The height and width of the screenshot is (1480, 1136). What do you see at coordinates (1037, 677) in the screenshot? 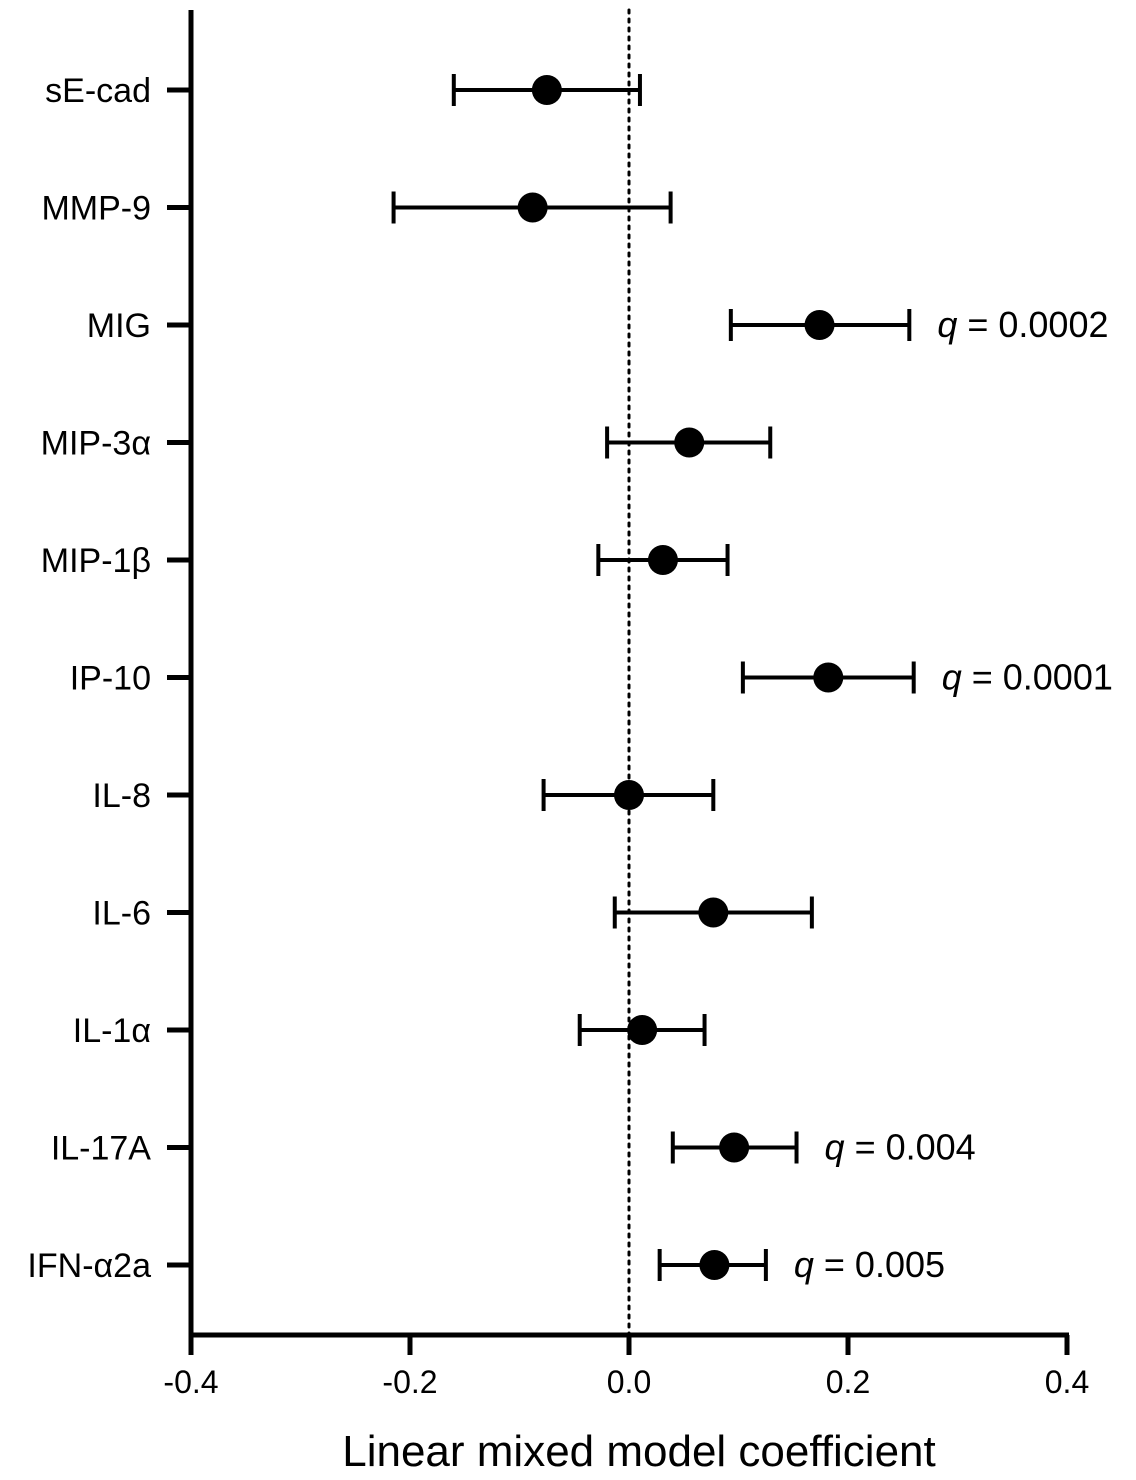
I see `q-value: = 0.0001` at bounding box center [1037, 677].